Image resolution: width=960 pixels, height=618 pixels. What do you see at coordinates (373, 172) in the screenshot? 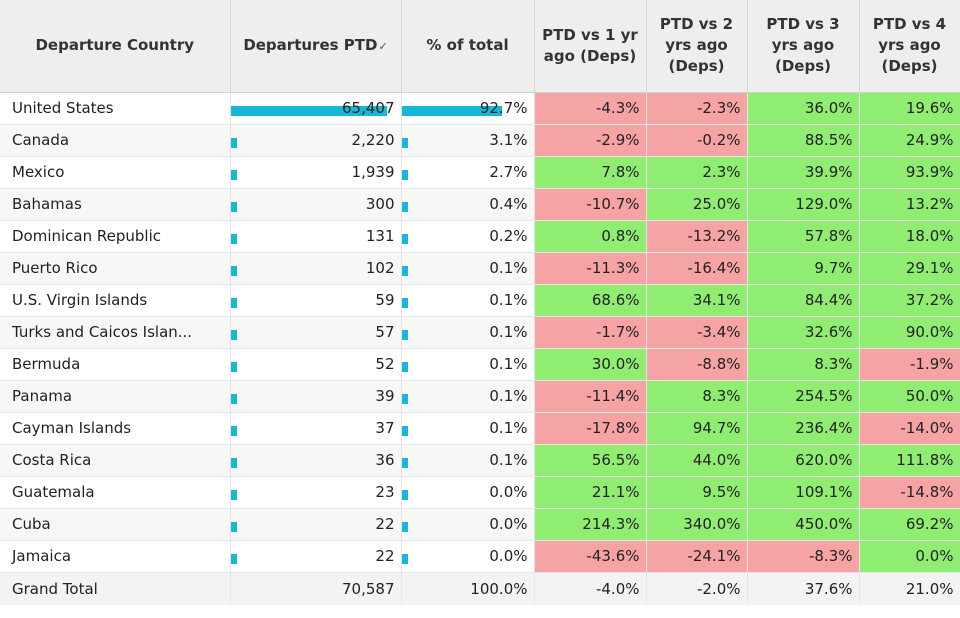
I see `departures-value: 1,939` at bounding box center [373, 172].